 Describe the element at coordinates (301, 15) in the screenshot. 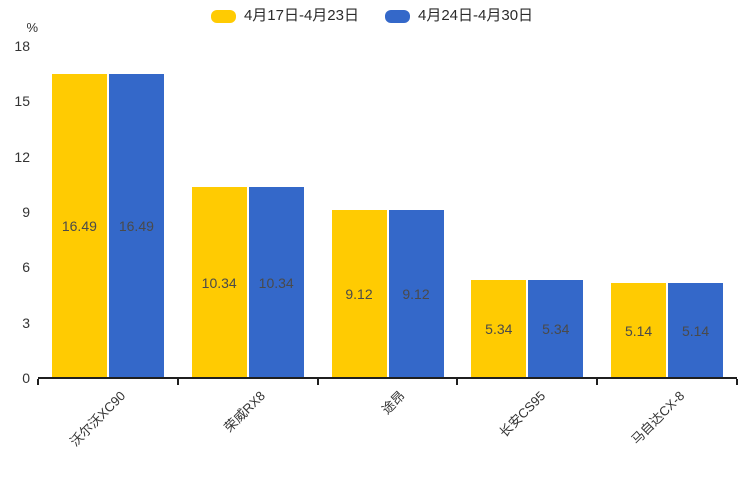

I see `legend-label-week1: 4月17日-4月23日` at that location.